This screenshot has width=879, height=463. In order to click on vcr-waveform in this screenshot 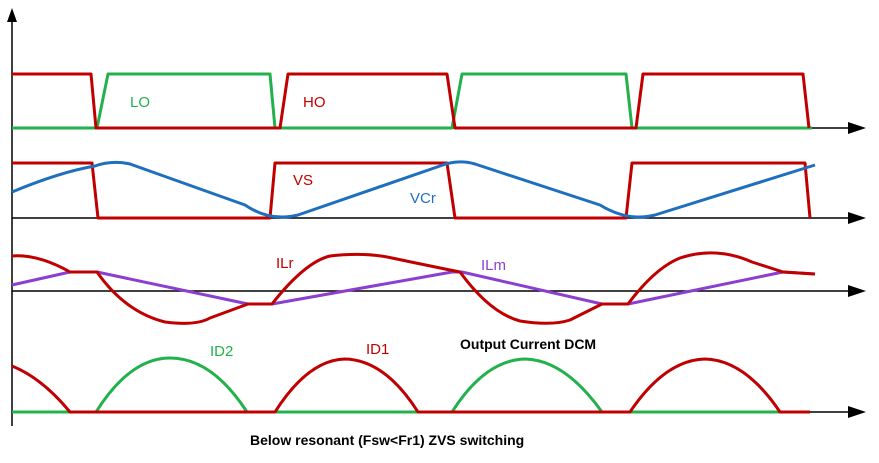, I will do `click(413, 189)`.